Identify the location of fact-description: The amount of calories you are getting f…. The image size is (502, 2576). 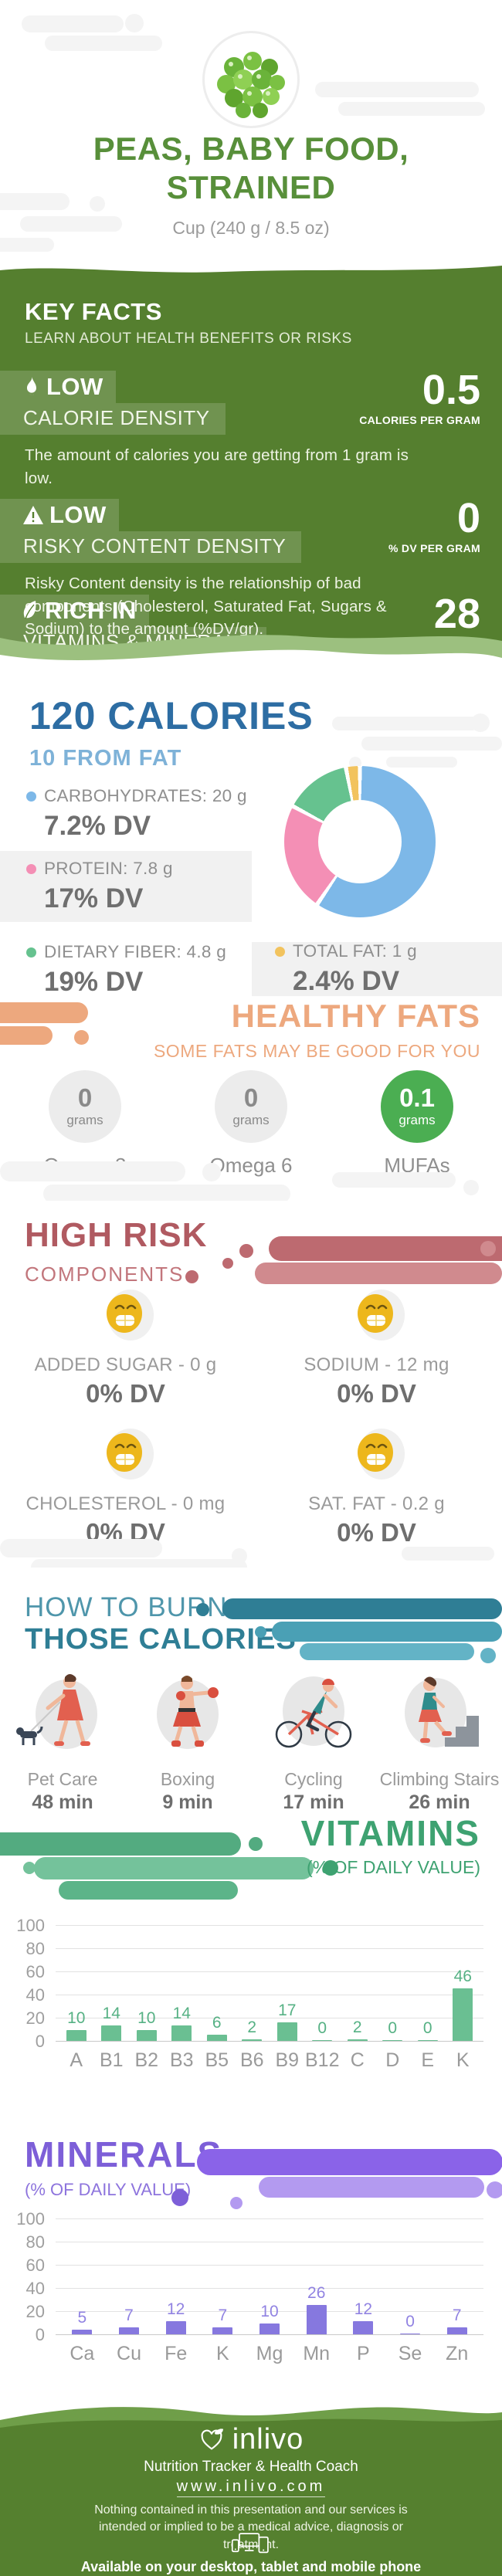
(217, 466).